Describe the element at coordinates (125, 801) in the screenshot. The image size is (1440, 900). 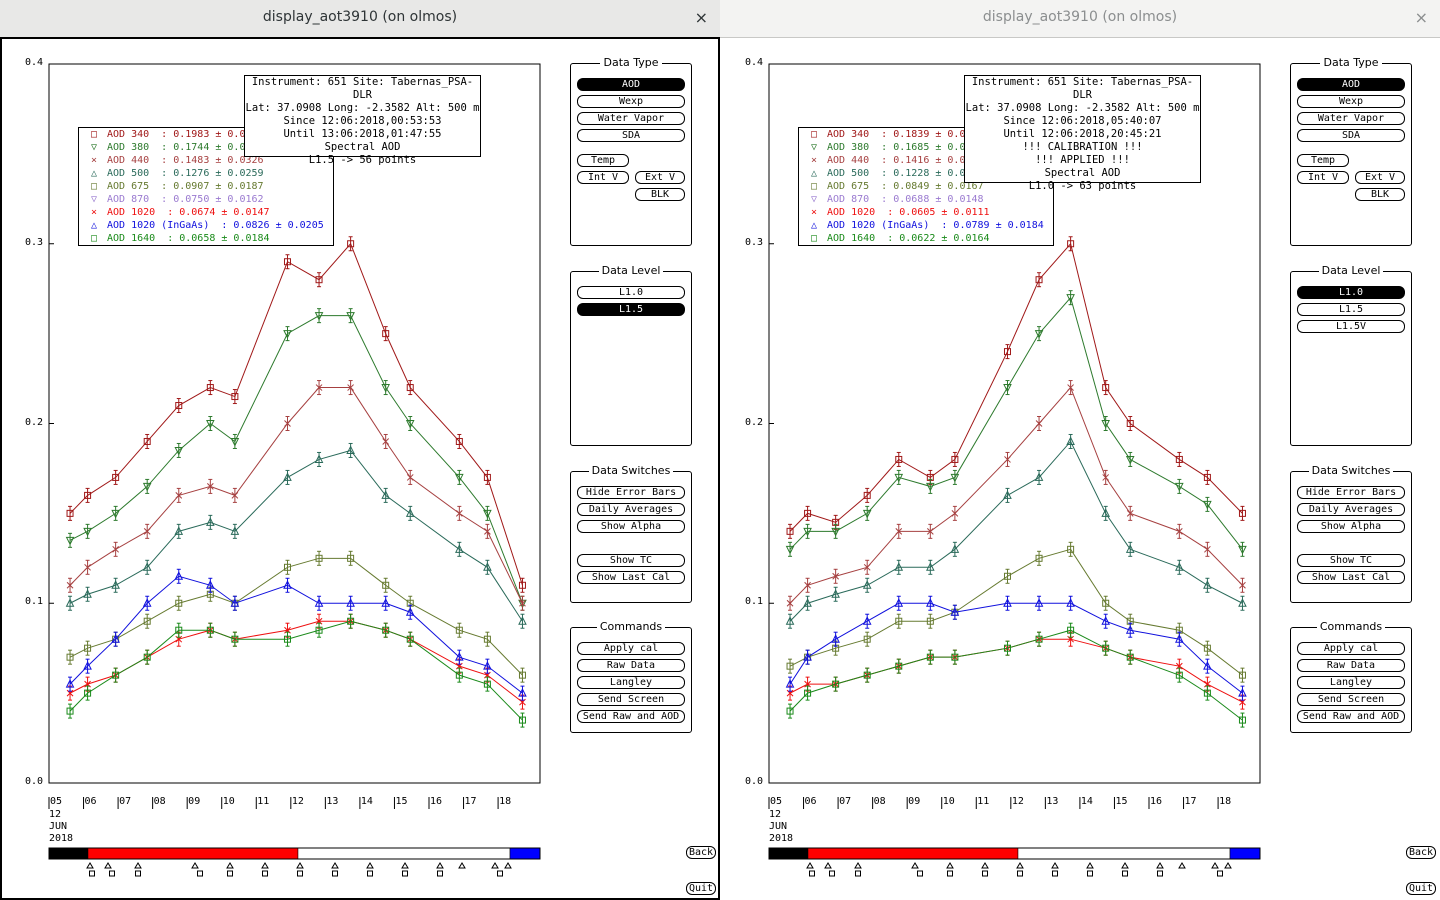
I see `x-tick-label: 07` at that location.